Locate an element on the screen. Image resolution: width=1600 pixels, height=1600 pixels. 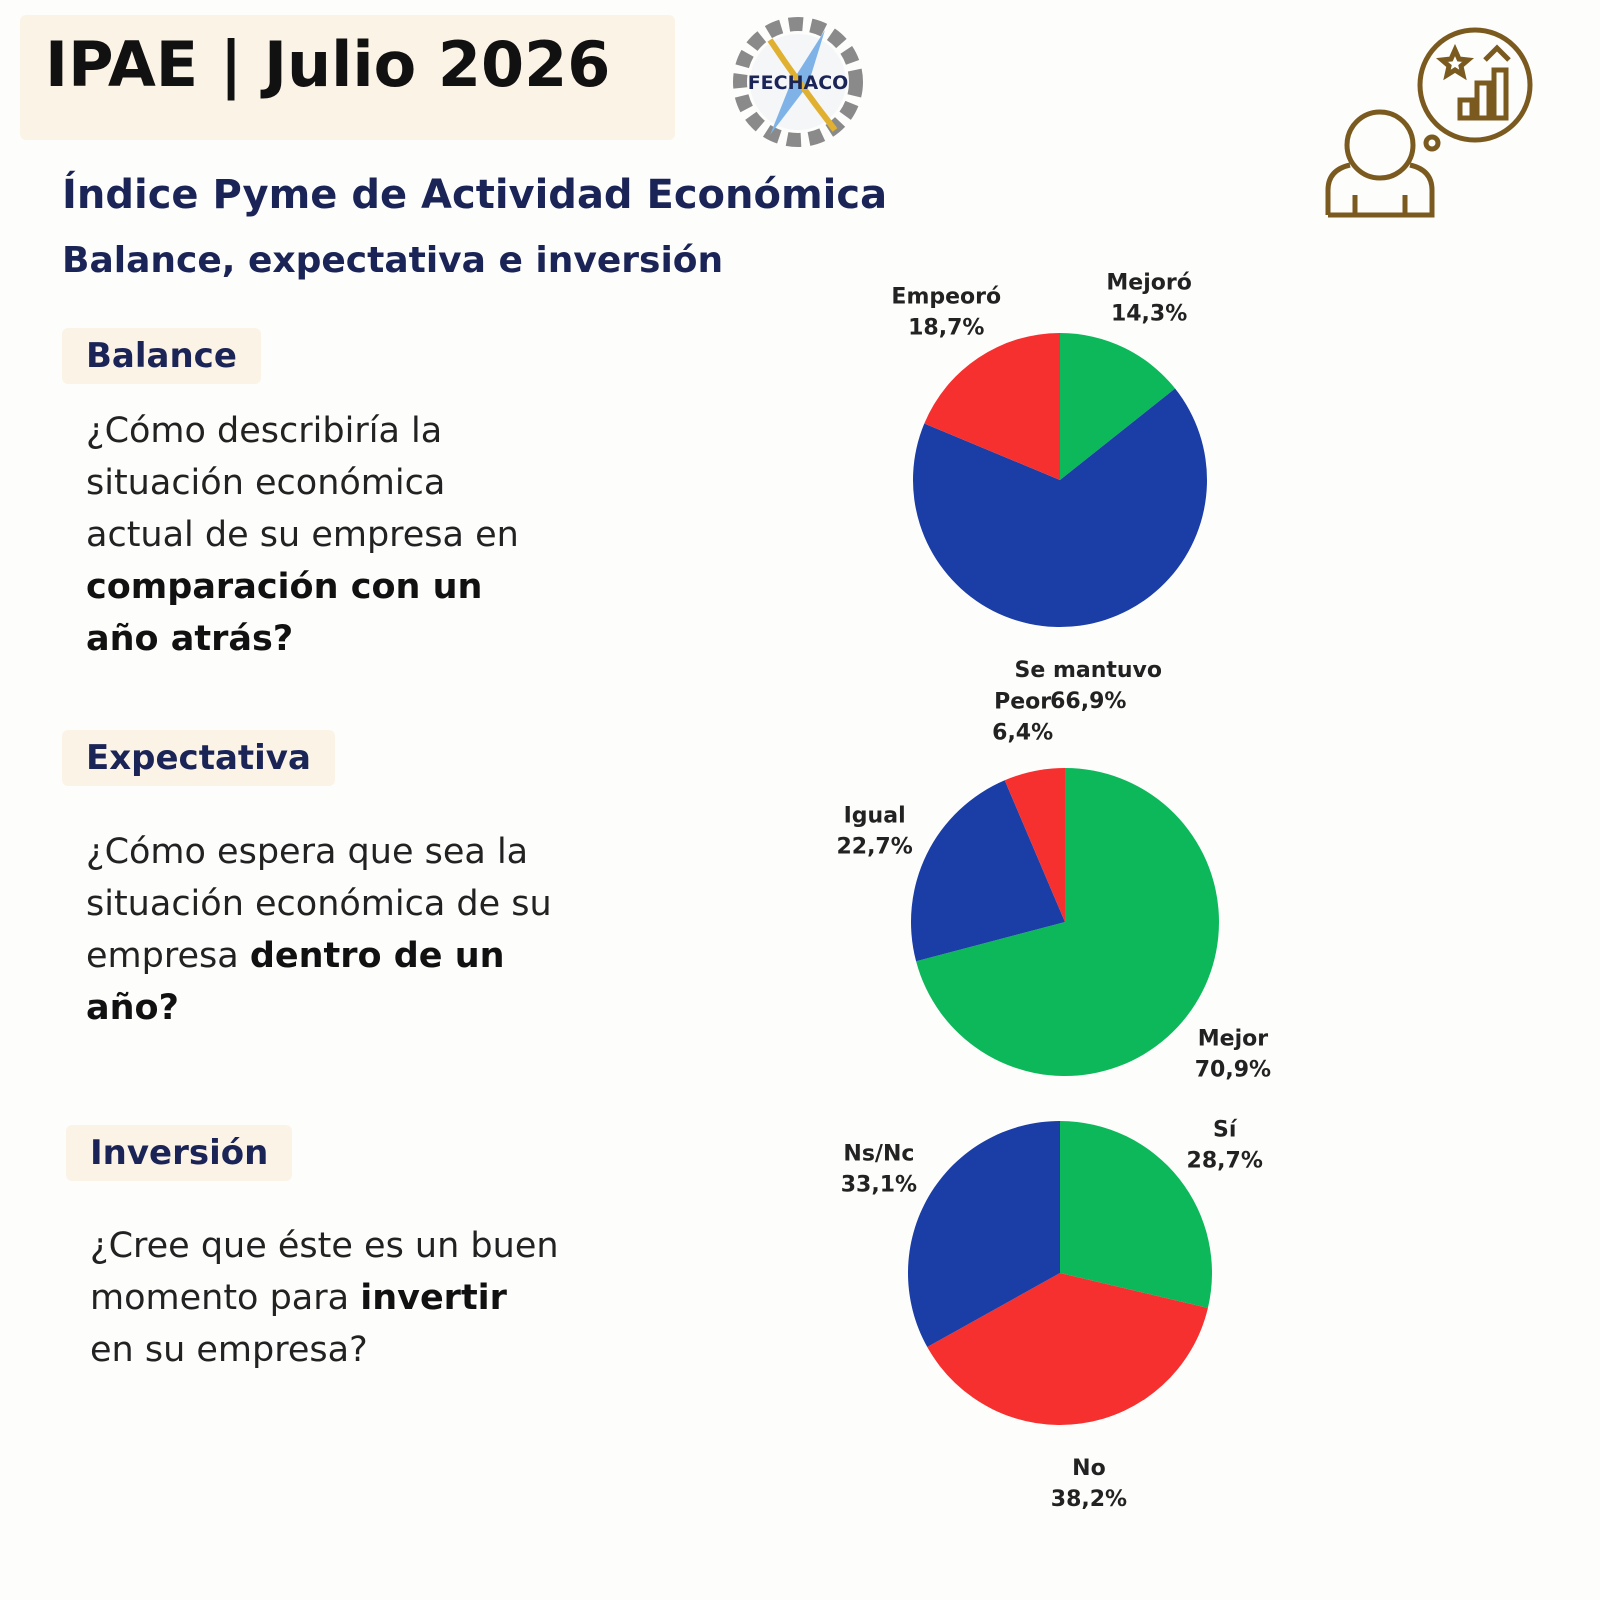
slice-label: Ns/Nc is located at coordinates (878, 1154).